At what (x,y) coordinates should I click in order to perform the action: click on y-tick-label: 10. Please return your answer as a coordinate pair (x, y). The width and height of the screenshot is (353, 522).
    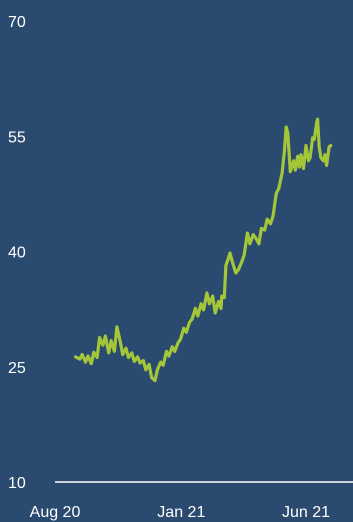
    Looking at the image, I should click on (17, 483).